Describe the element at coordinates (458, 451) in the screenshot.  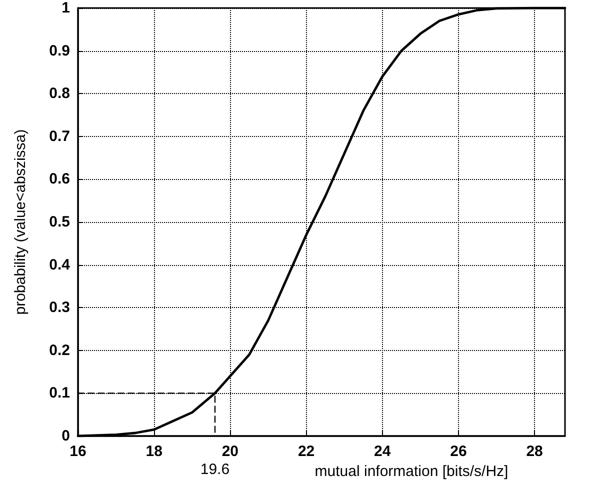
I see `x-tick-label: 26` at that location.